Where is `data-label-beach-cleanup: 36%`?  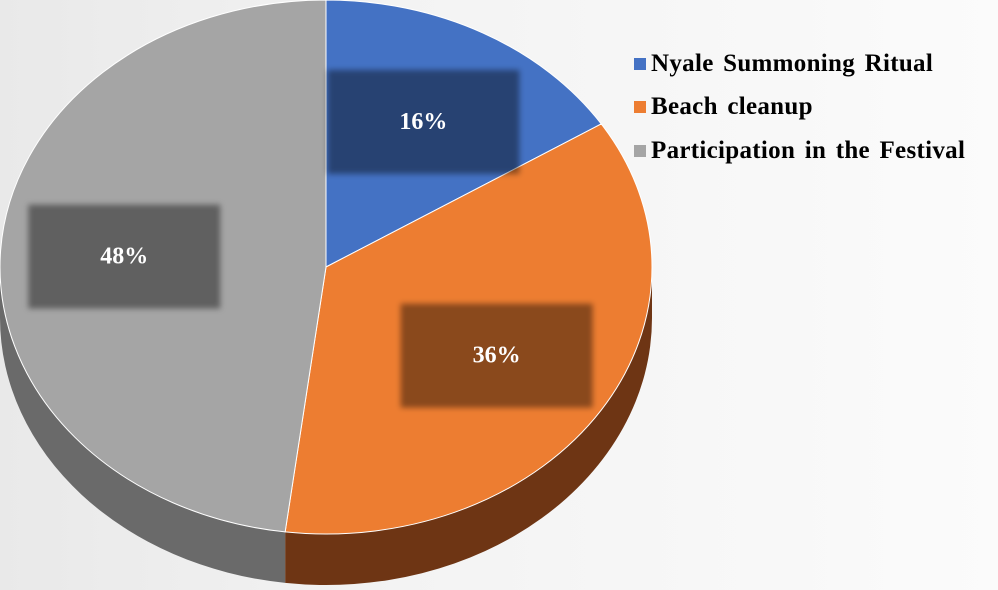
data-label-beach-cleanup: 36% is located at coordinates (497, 356).